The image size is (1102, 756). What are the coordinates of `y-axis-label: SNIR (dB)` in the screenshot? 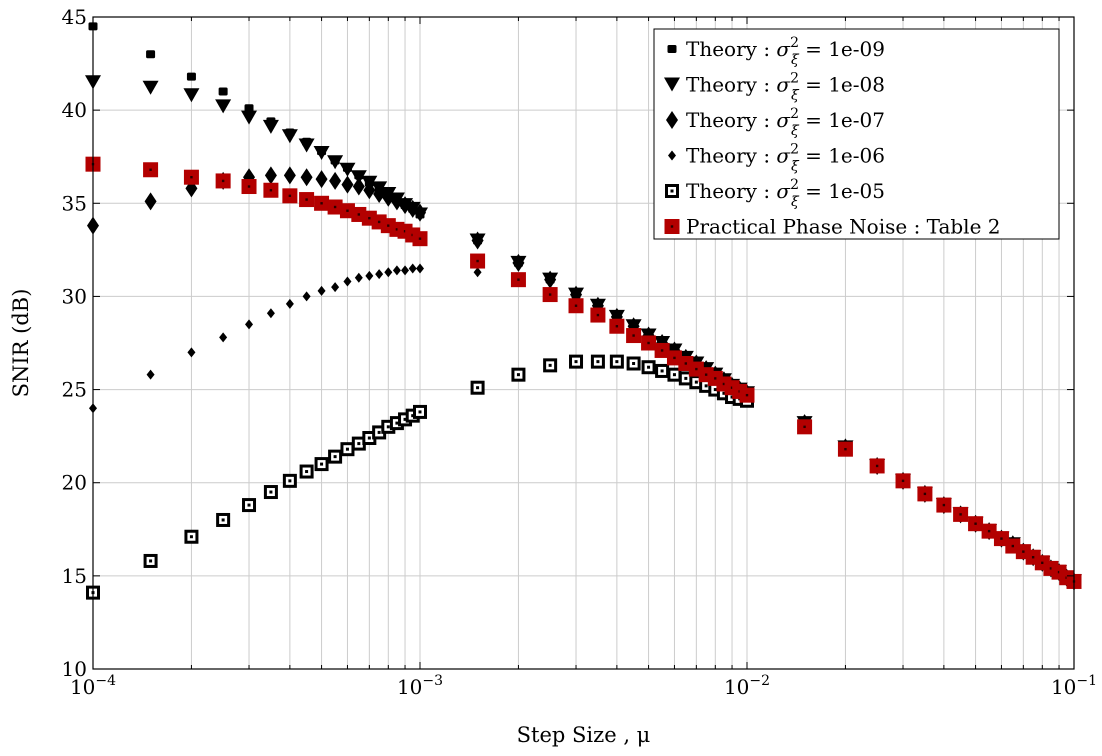 It's located at (21, 343).